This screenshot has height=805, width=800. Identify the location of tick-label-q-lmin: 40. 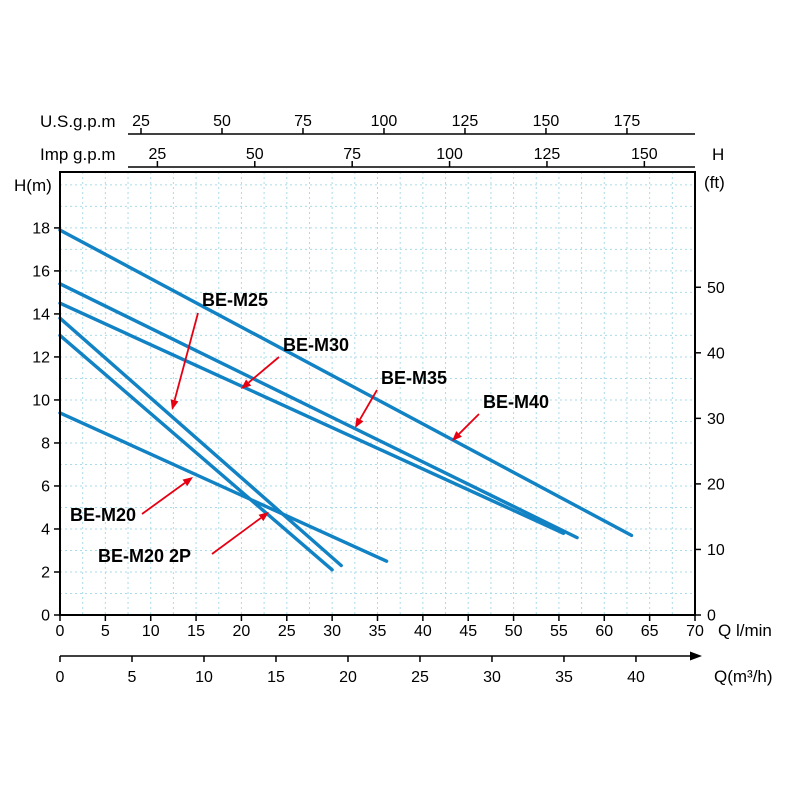
(423, 631).